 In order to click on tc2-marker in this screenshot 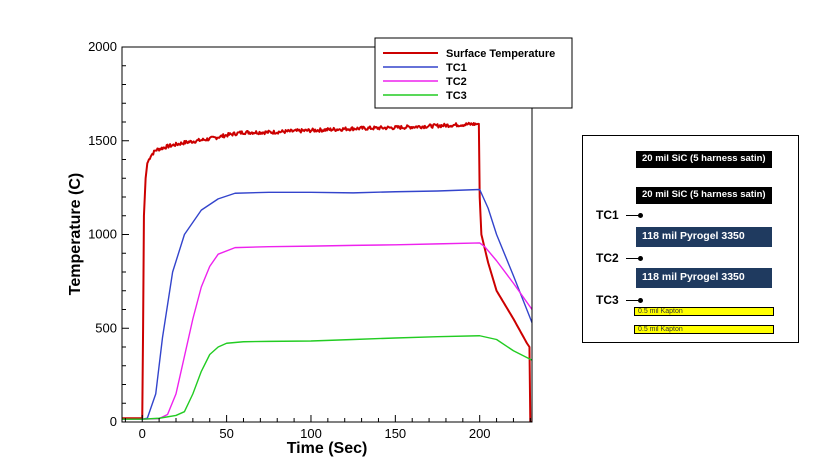, I will do `click(640, 258)`.